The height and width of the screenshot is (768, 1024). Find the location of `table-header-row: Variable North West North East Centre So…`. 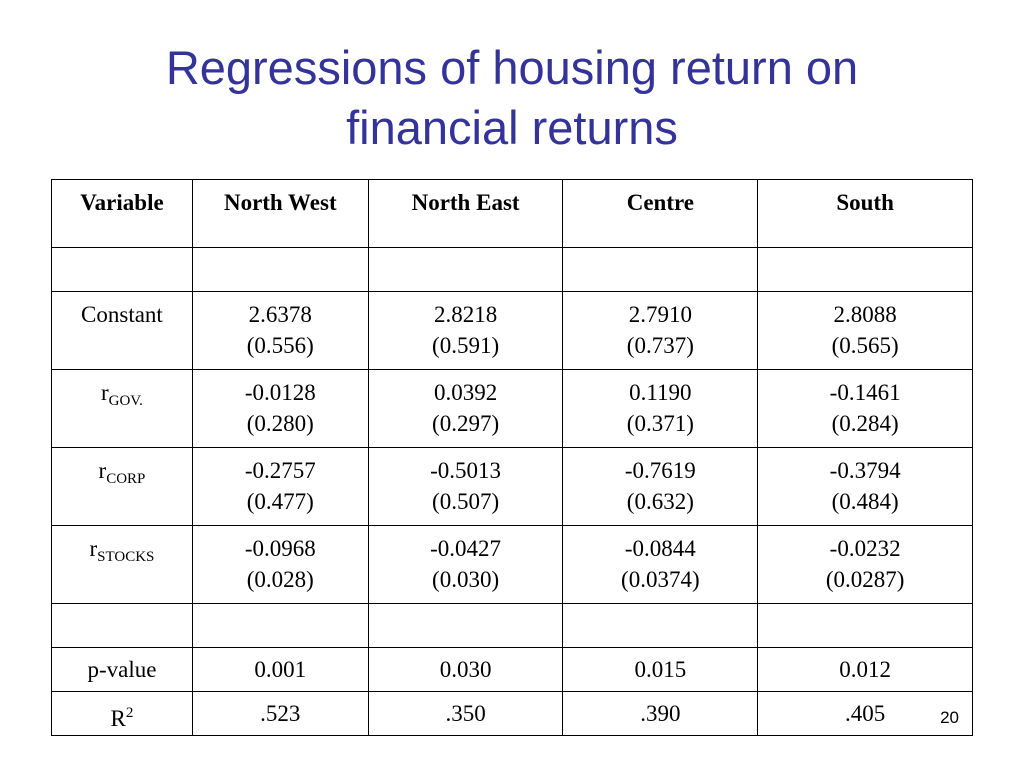

table-header-row: Variable North West North East Centre So… is located at coordinates (512, 213).